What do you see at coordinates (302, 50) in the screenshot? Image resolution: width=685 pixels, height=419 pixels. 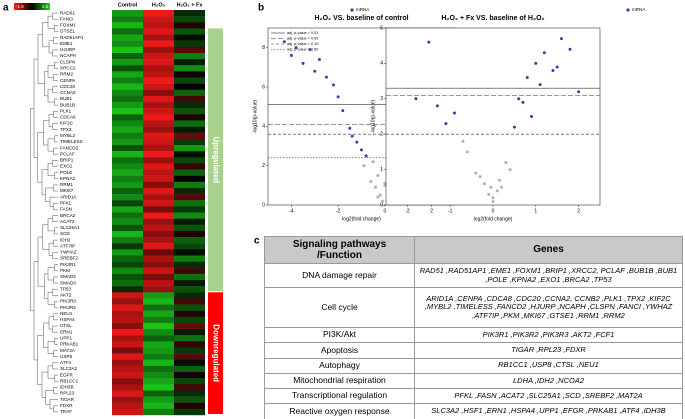 I see `legend-label: adj. p-value = 0.50` at bounding box center [302, 50].